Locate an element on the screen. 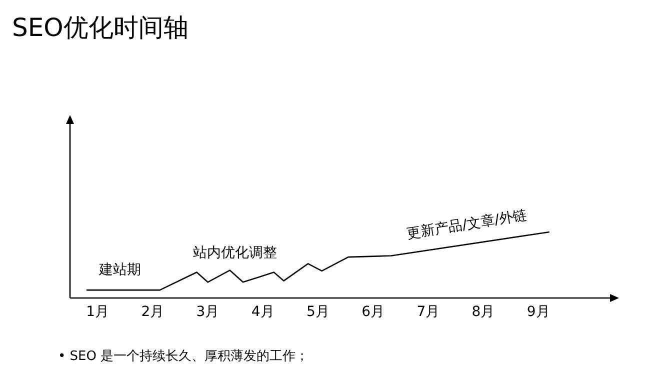 This screenshot has width=653, height=366. x-tick-label: 6月 is located at coordinates (373, 312).